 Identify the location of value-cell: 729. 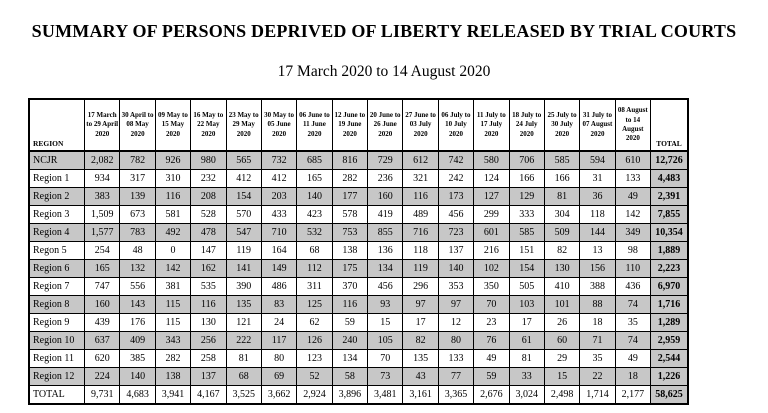
(385, 160).